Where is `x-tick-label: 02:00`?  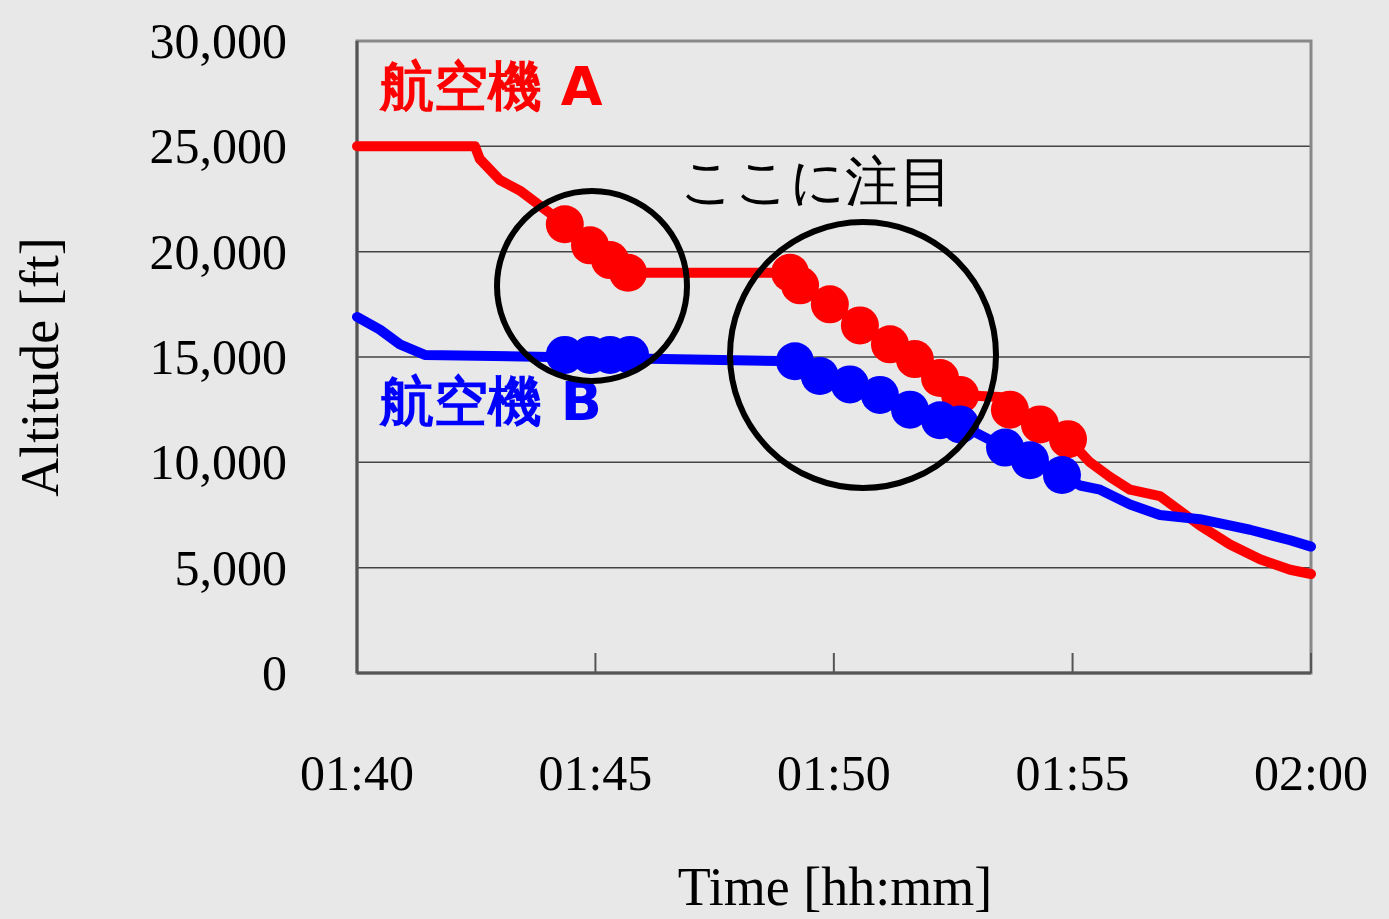 x-tick-label: 02:00 is located at coordinates (1311, 773).